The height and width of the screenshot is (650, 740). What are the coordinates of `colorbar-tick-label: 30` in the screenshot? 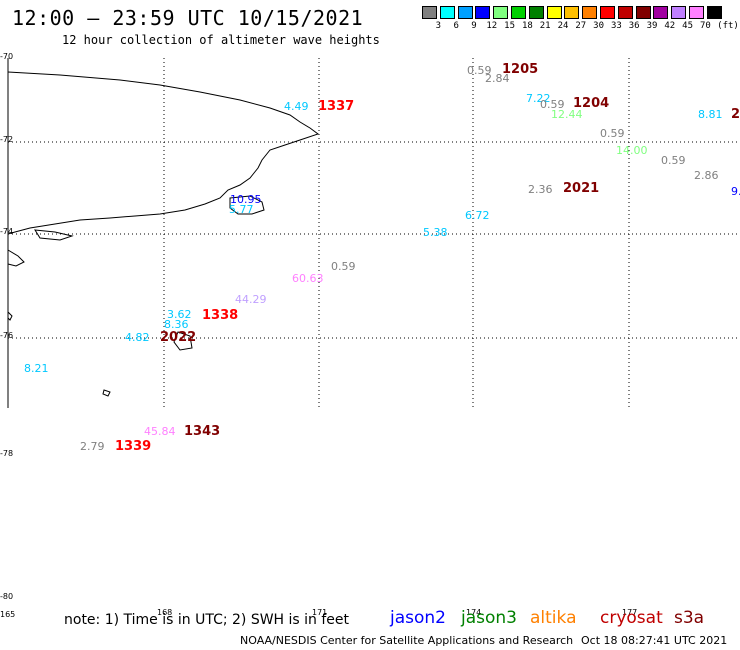 It's located at (599, 26).